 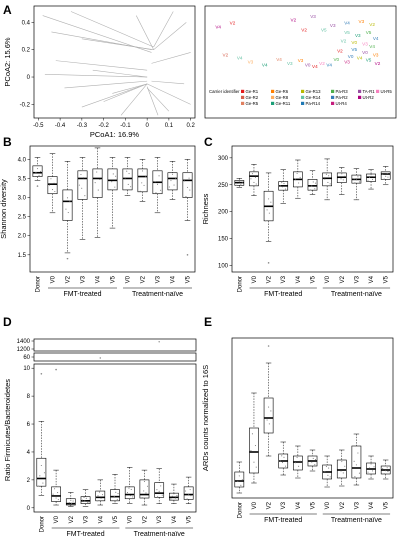 I want to click on sample-point-label: V0, so click(x=351, y=56).